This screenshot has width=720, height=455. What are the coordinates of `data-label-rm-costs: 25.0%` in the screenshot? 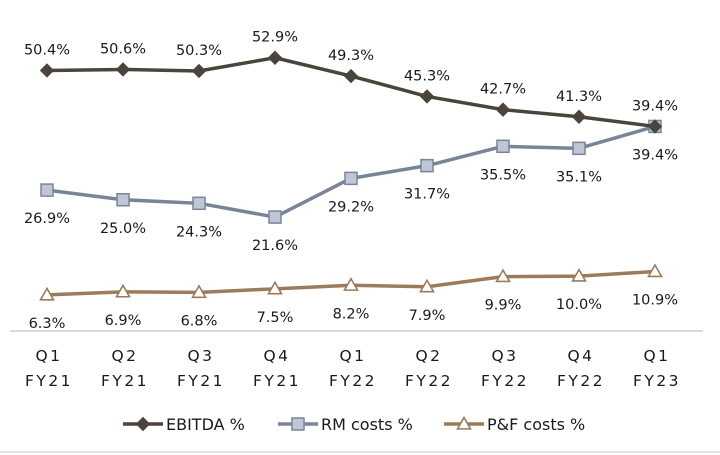 It's located at (123, 229).